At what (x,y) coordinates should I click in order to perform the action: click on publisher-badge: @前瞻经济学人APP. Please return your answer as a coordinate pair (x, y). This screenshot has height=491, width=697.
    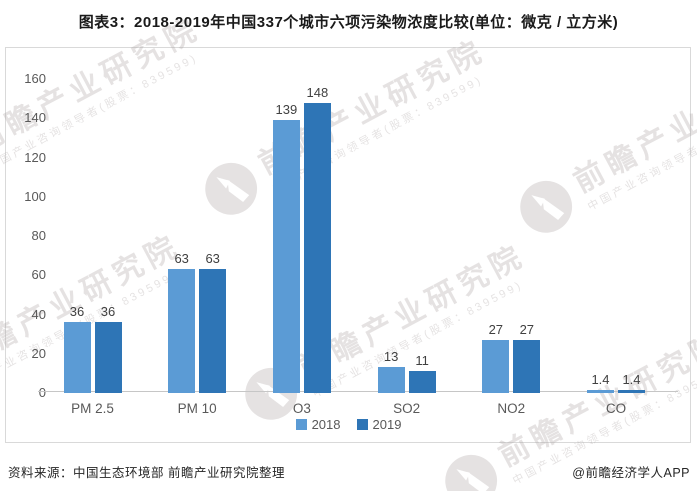
    Looking at the image, I should click on (631, 473).